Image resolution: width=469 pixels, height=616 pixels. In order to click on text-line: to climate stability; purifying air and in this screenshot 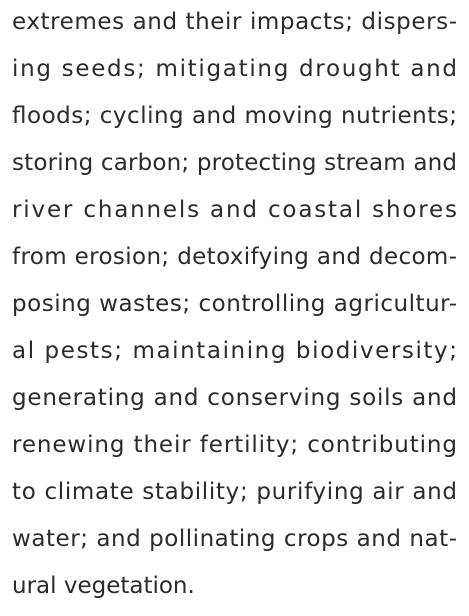, I will do `click(234, 492)`.